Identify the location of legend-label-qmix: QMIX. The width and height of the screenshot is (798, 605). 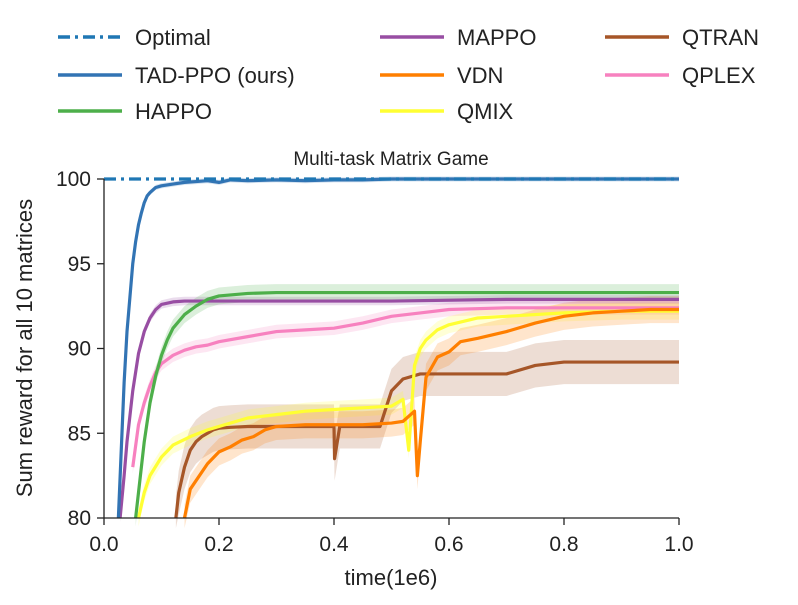
(485, 111).